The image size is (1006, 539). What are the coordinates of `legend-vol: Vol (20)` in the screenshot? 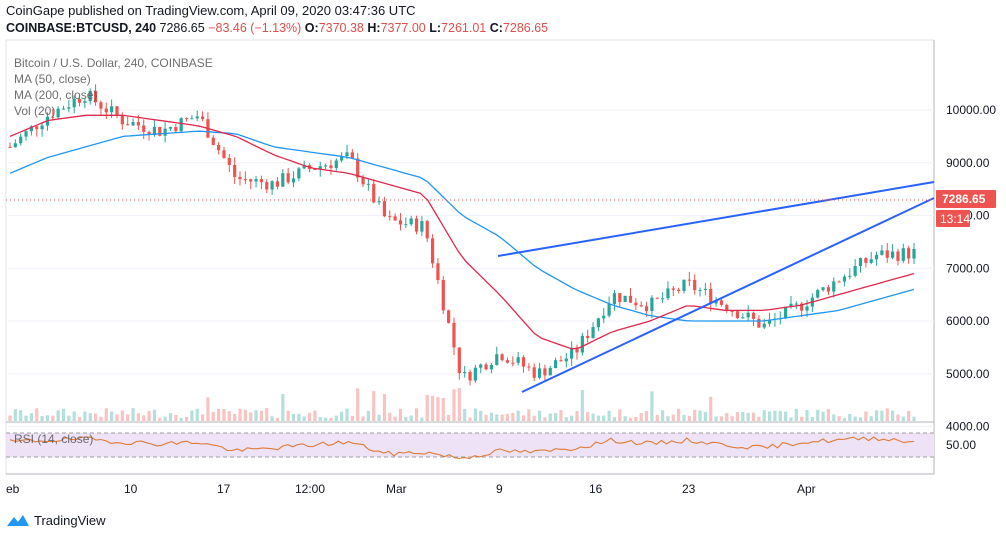 It's located at (35, 111).